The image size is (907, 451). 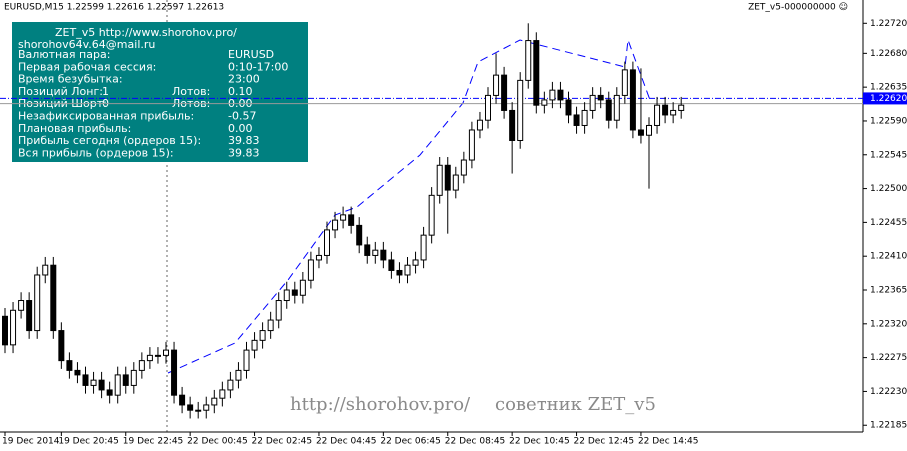 I want to click on panel-cell: Время безубытка:, so click(x=70, y=79).